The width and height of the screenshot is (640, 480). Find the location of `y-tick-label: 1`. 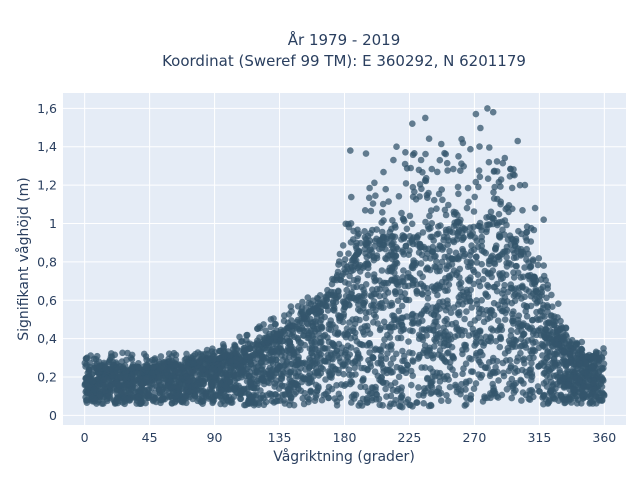

y-tick-label: 1 is located at coordinates (53, 223).